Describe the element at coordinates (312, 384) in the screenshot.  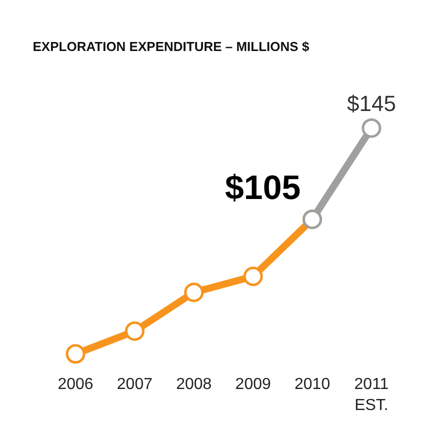
I see `x-tick-label: 2010` at that location.